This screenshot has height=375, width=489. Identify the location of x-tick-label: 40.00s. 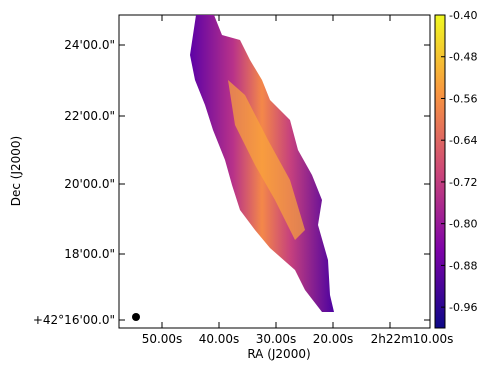
(219, 339).